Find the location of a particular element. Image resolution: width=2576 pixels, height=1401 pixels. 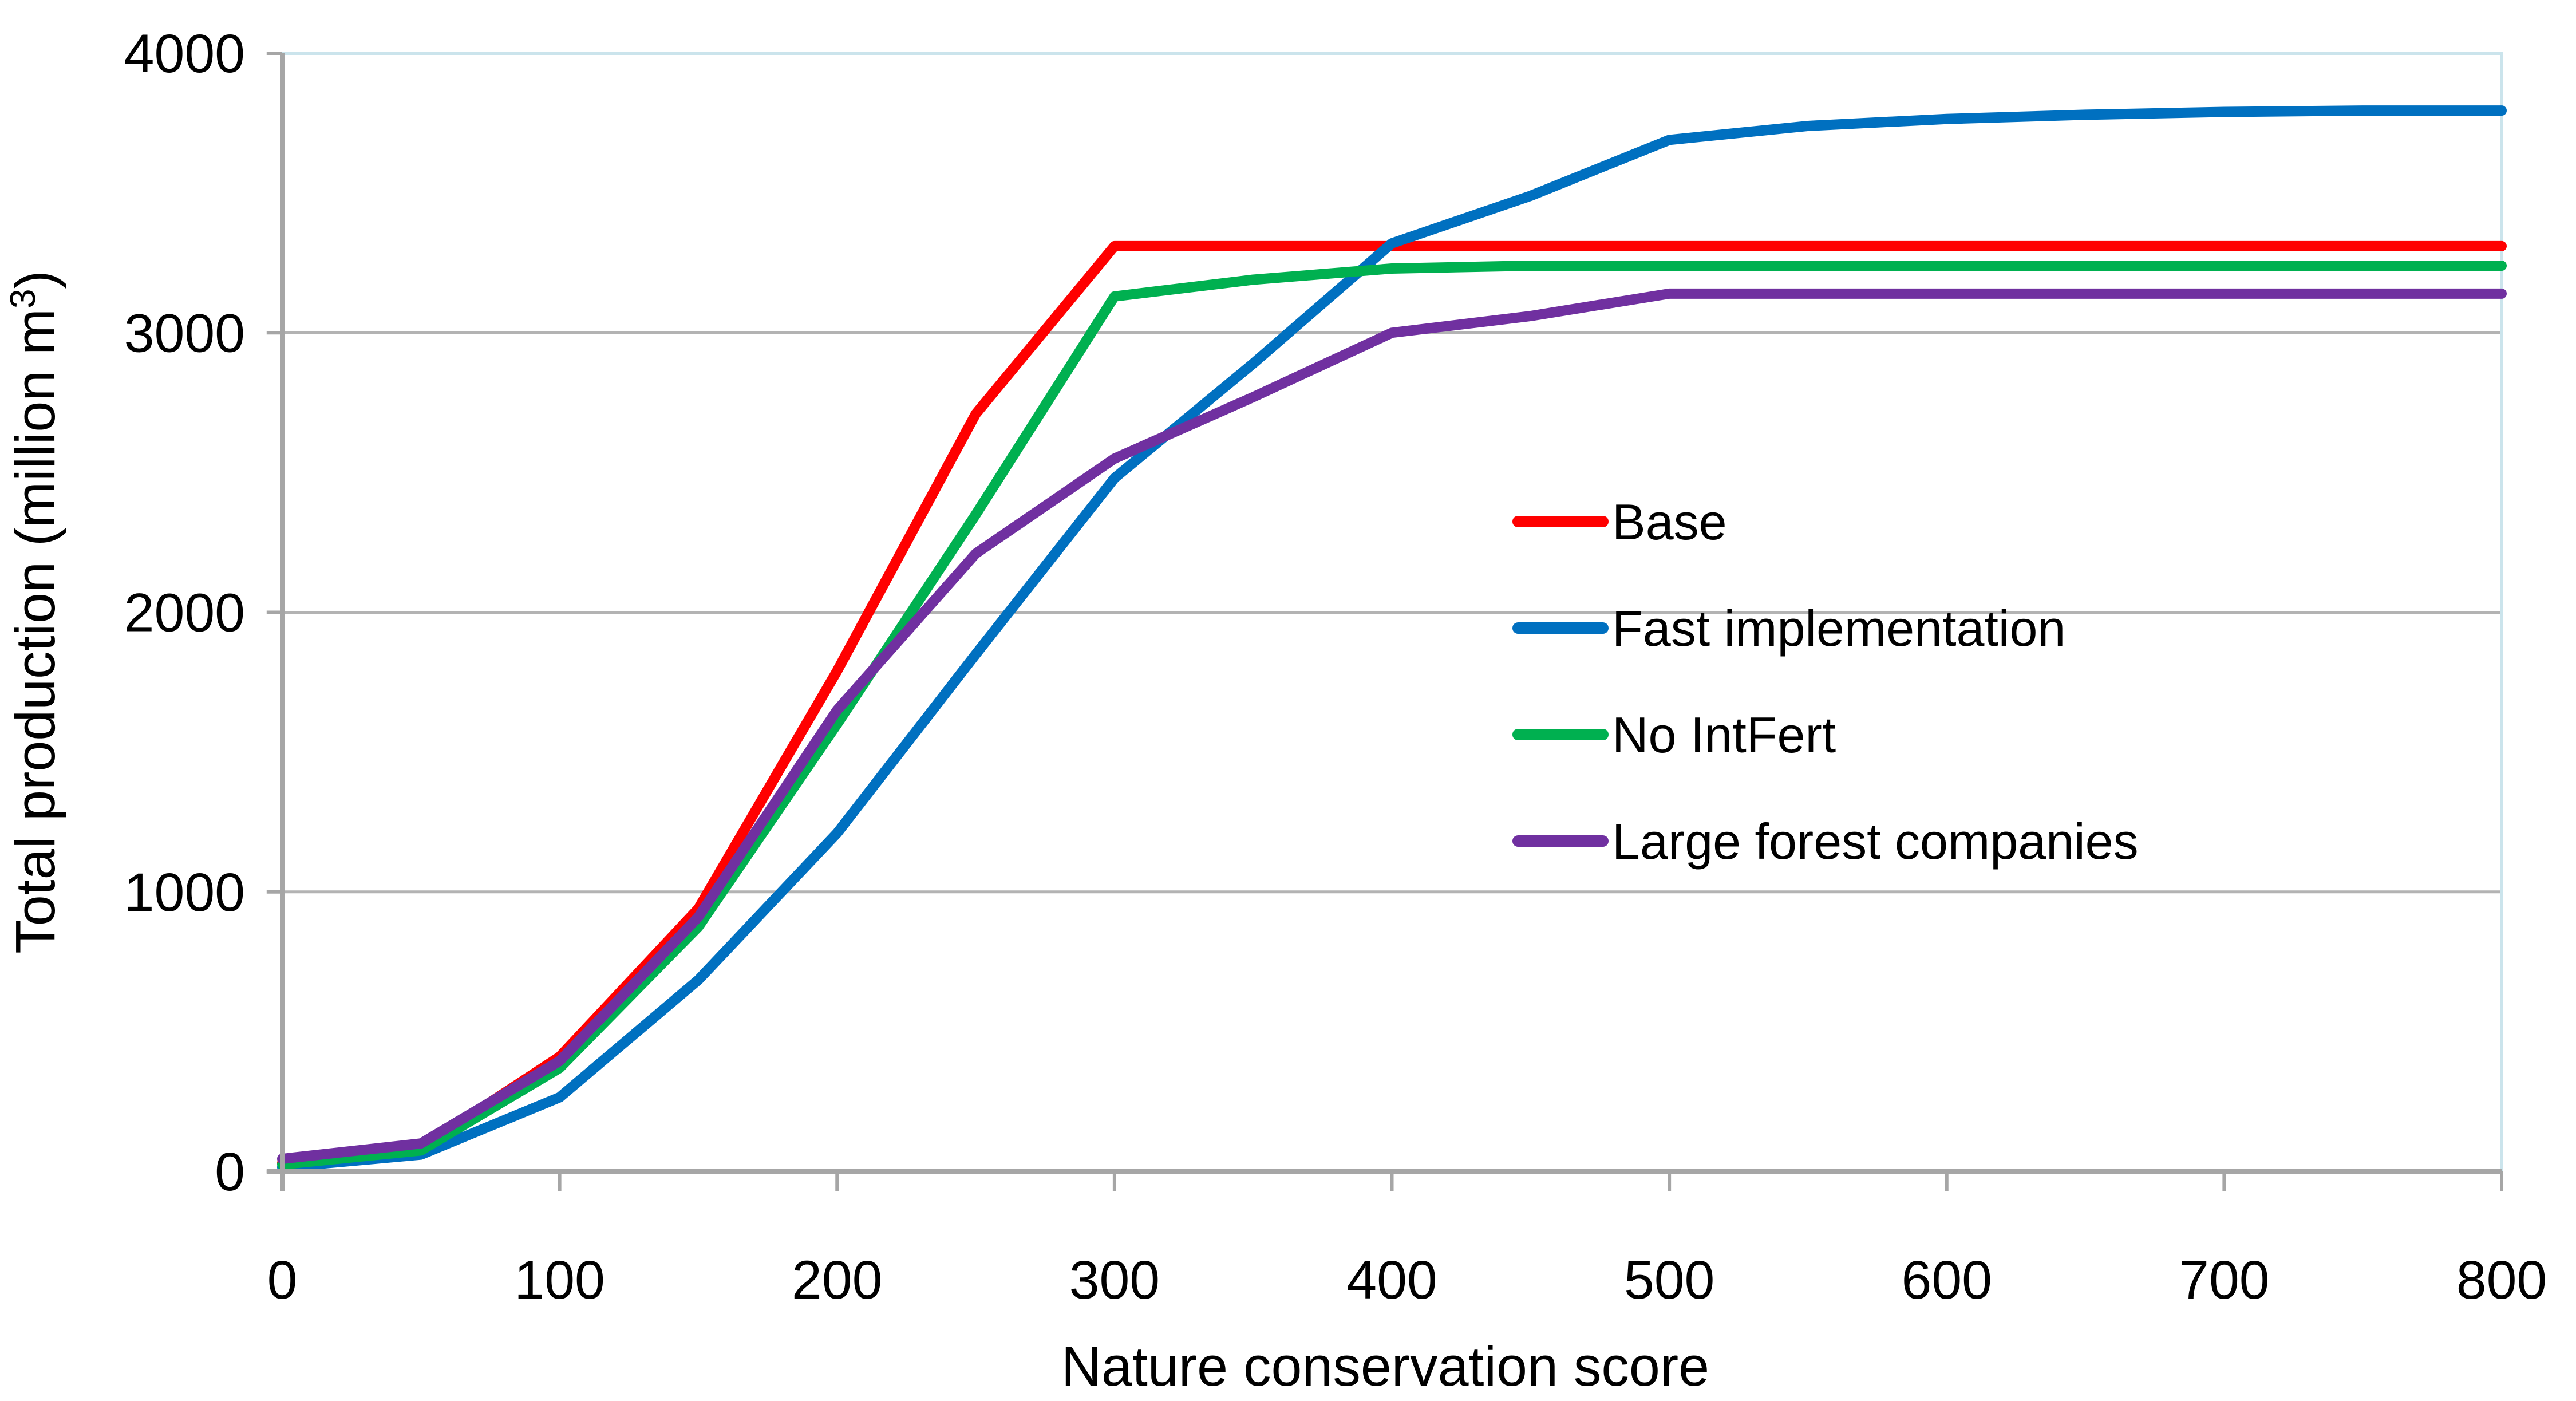

y-axis-title: Total production (million m3) is located at coordinates (34, 612).